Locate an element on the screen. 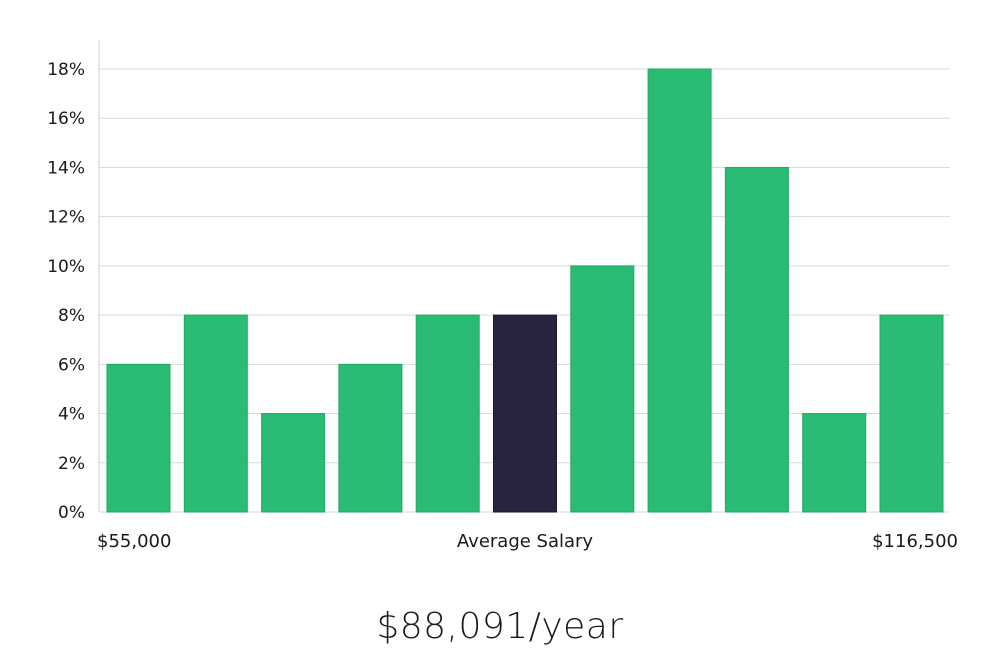 This screenshot has height=660, width=1000. y-tick-label: 8% is located at coordinates (71, 316).